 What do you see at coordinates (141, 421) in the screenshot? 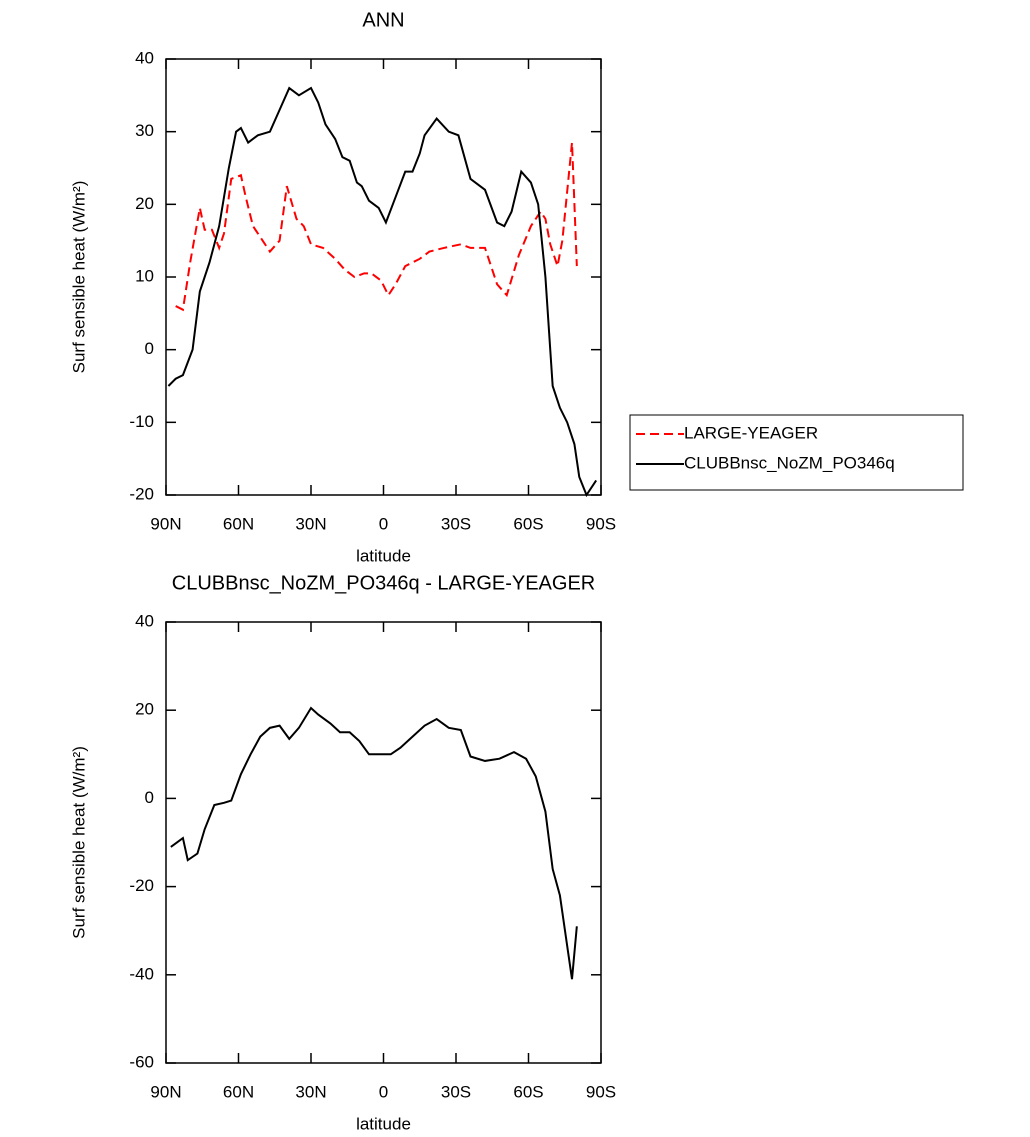
I see `y-tick-label: -10` at bounding box center [141, 421].